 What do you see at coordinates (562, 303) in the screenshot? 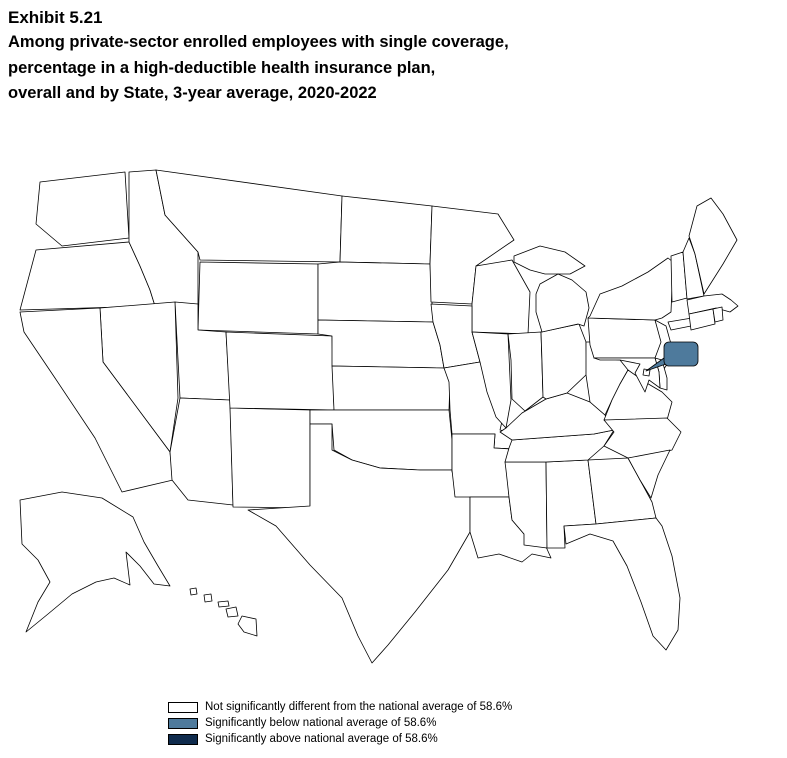
I see `state-mi-lower-peninsula` at bounding box center [562, 303].